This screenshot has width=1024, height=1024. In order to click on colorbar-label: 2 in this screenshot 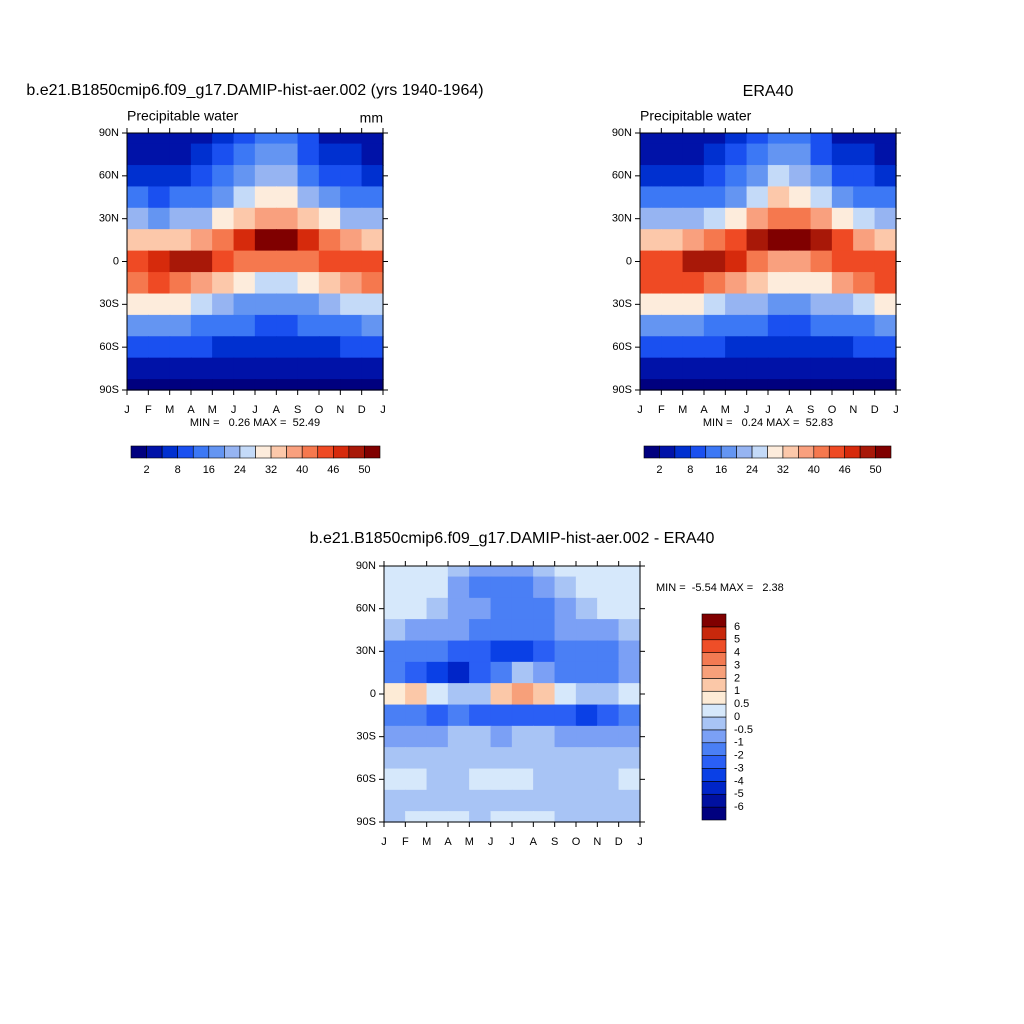, I will do `click(737, 678)`.